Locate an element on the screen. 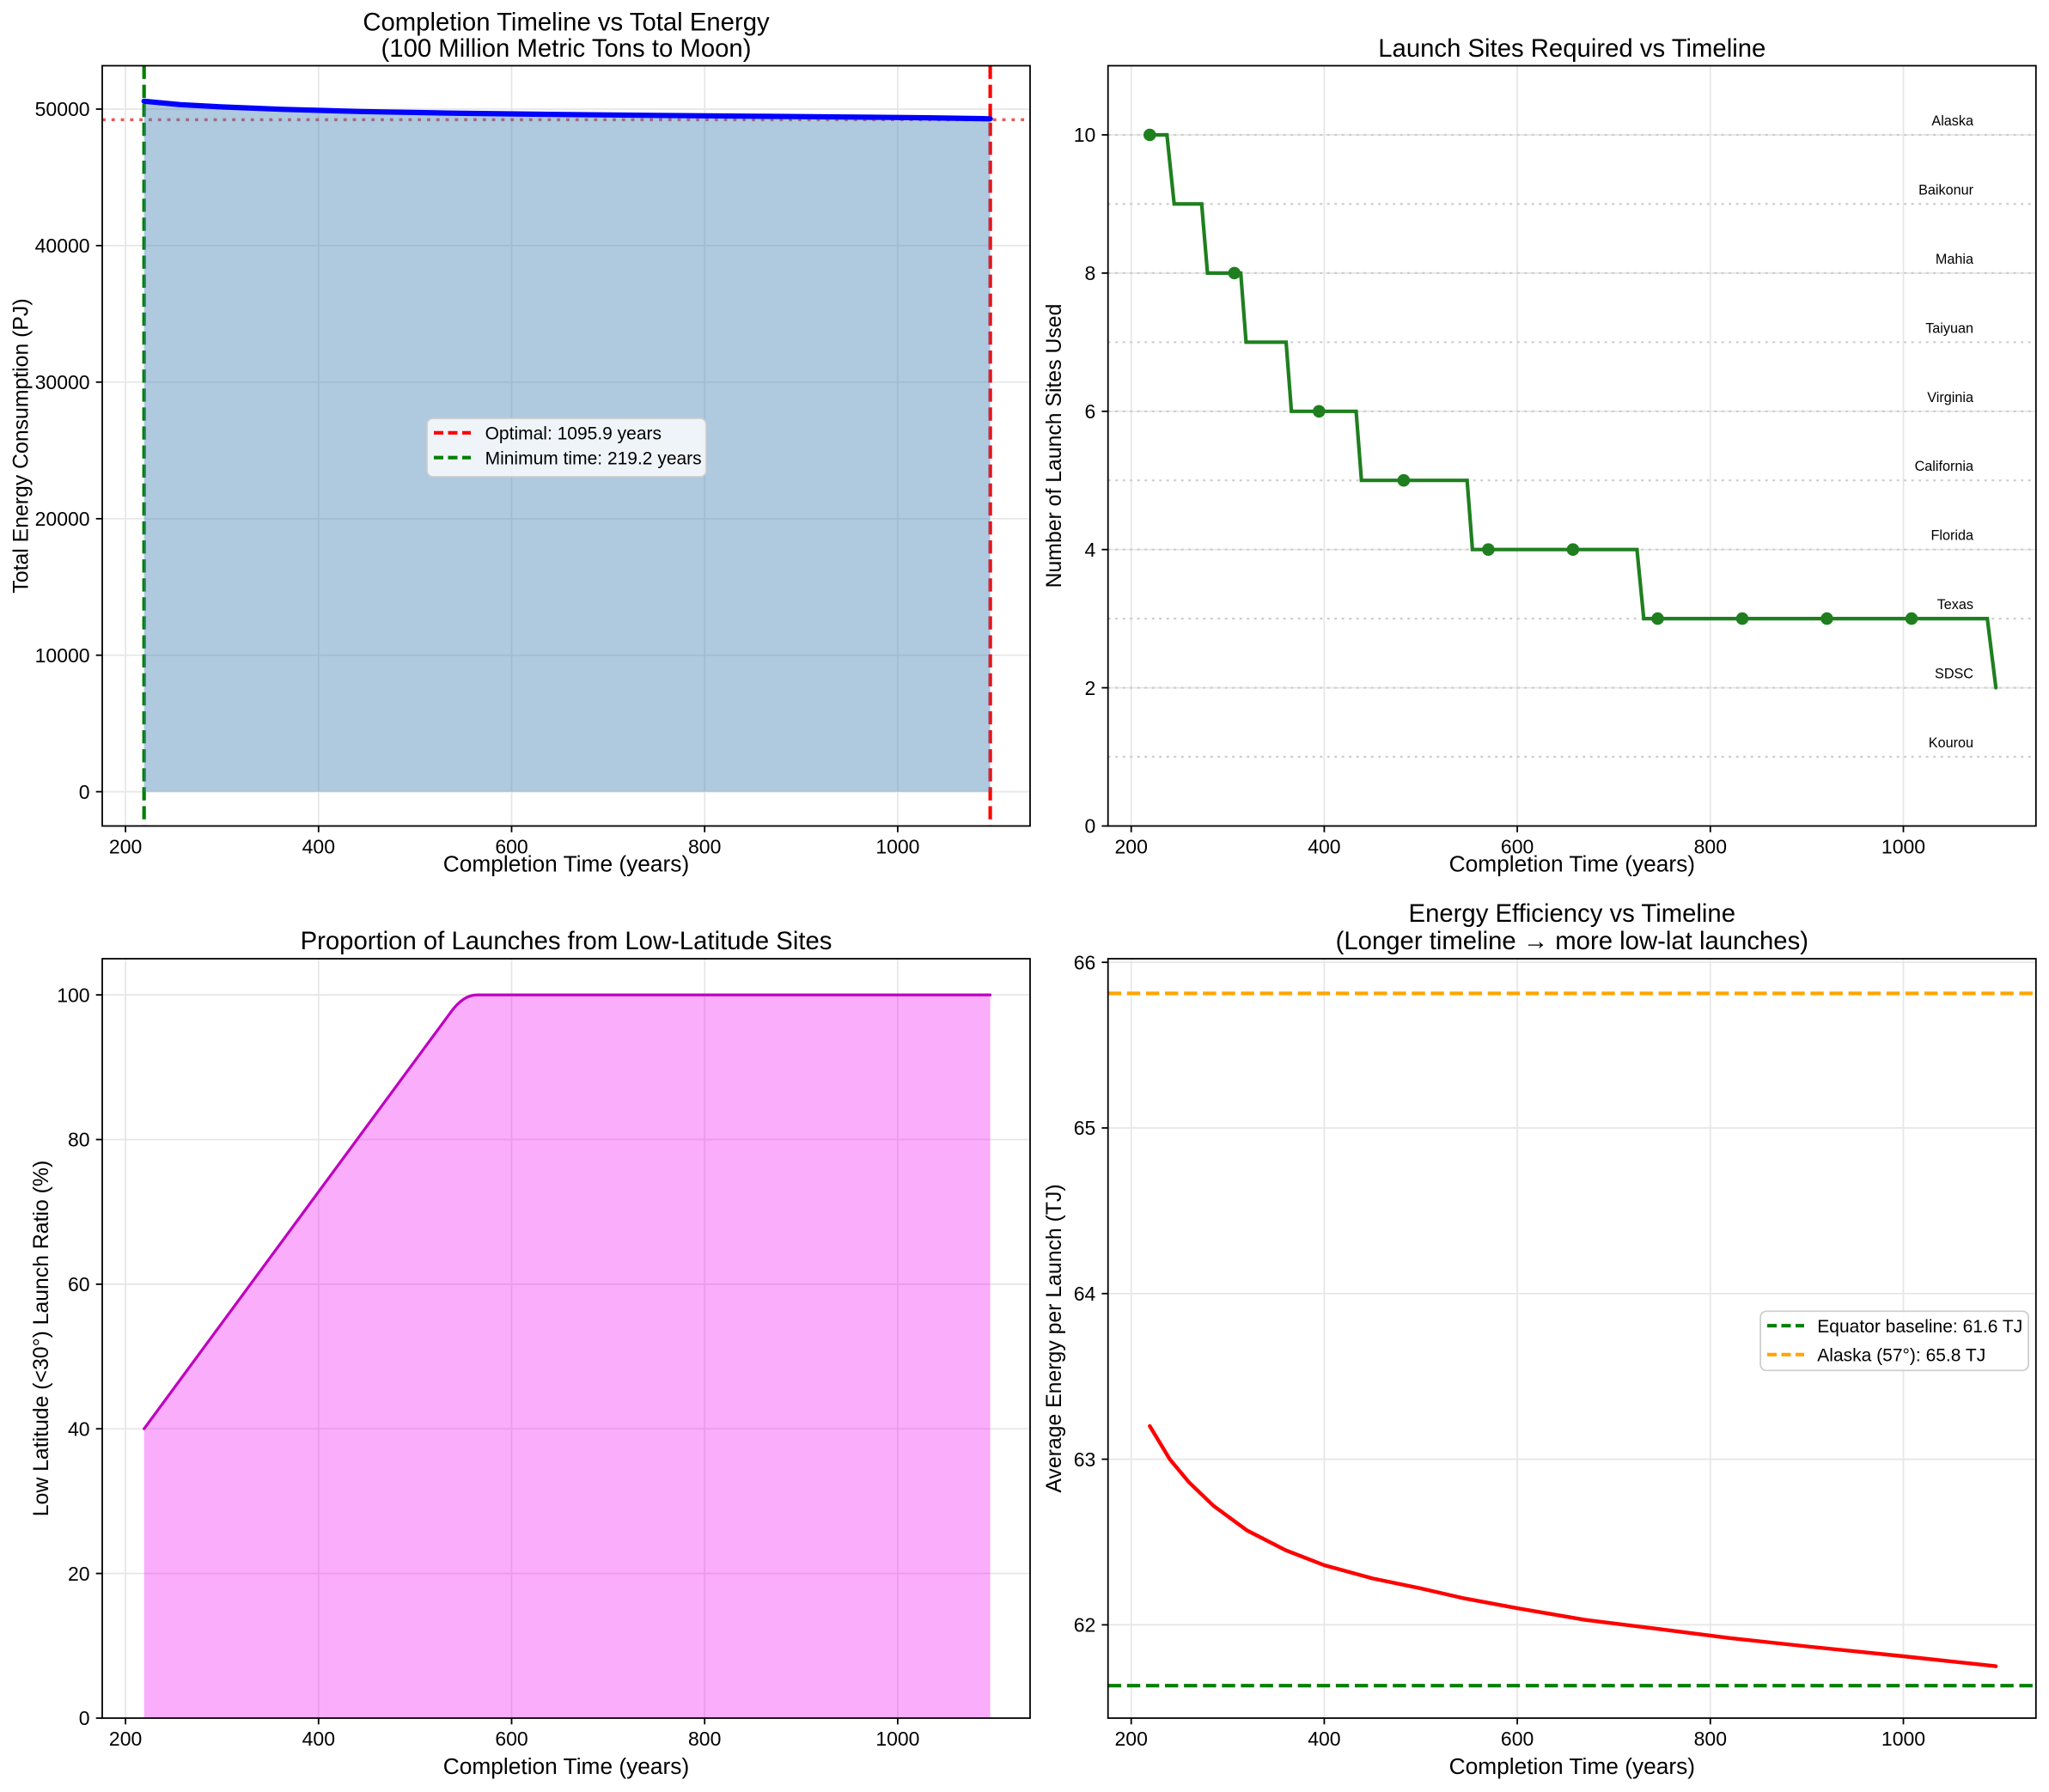 The height and width of the screenshot is (1792, 2049). svg-text: 6 is located at coordinates (1090, 411).